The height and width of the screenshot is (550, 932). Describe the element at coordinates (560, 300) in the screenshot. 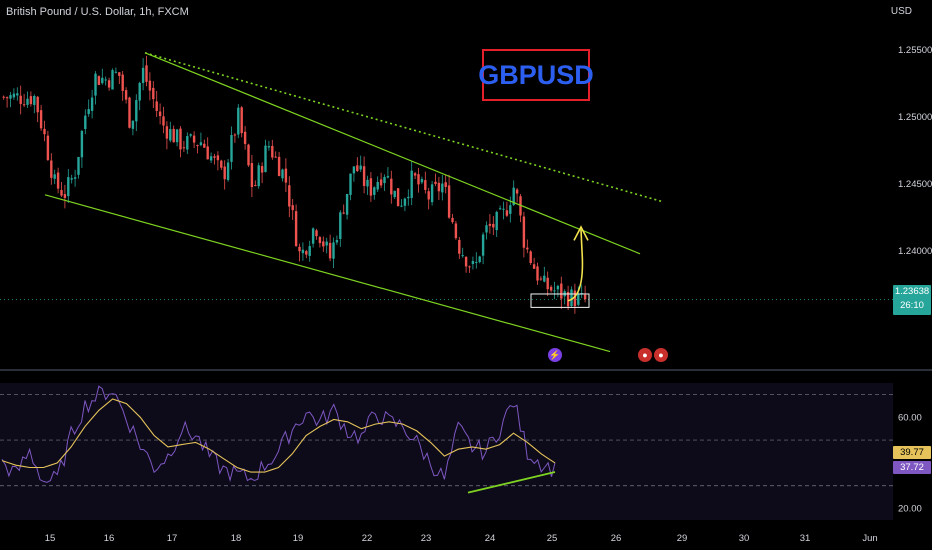

I see `support-zone-box` at that location.